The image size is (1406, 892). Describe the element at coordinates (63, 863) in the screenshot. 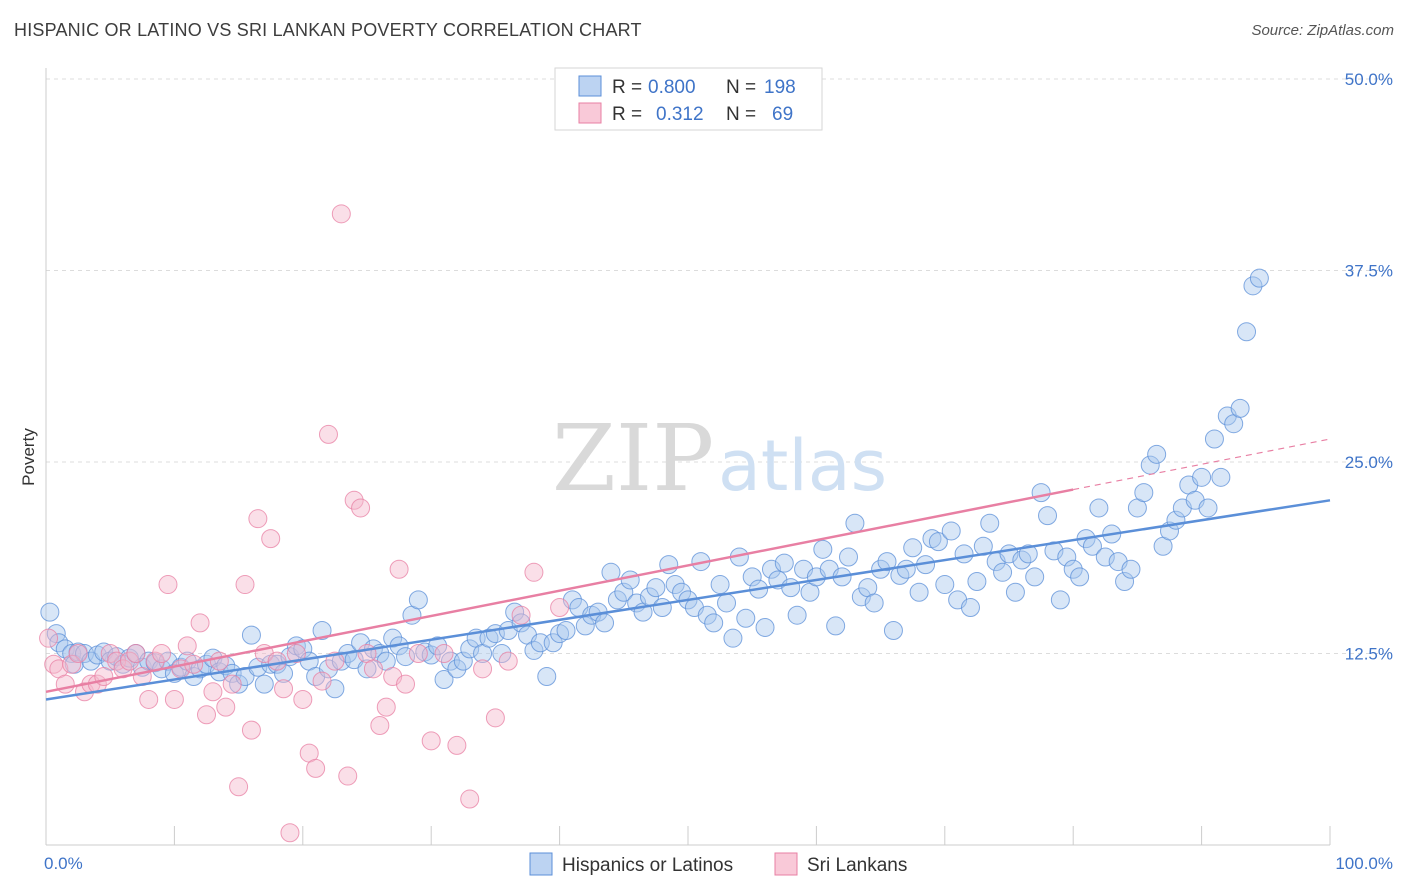

I see `x-tick-label-0: 0.0%` at that location.